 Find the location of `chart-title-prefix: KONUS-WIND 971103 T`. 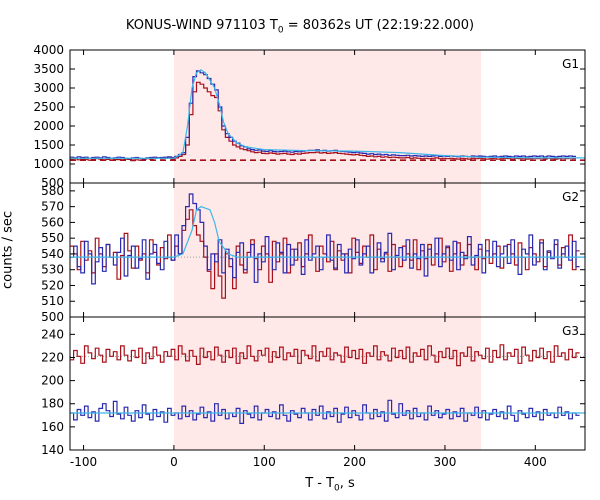

chart-title-prefix: KONUS-WIND 971103 T is located at coordinates (201, 25).